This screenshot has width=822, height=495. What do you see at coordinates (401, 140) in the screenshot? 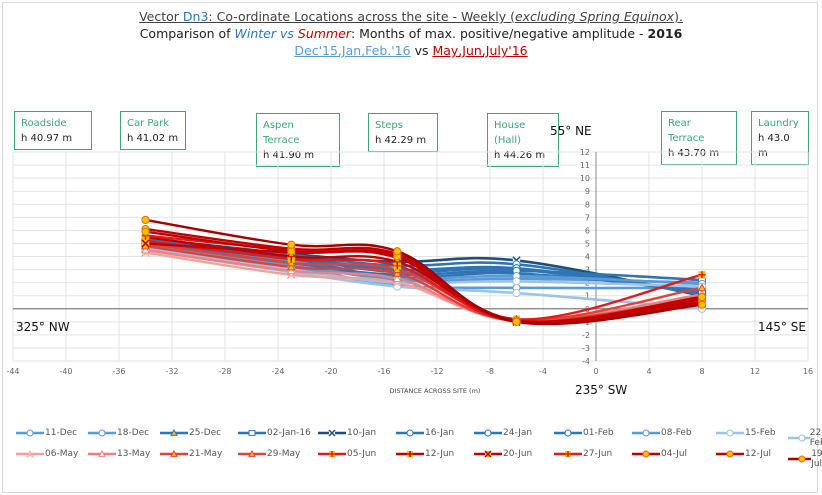
I see `location-height: h 42.29 m` at bounding box center [401, 140].